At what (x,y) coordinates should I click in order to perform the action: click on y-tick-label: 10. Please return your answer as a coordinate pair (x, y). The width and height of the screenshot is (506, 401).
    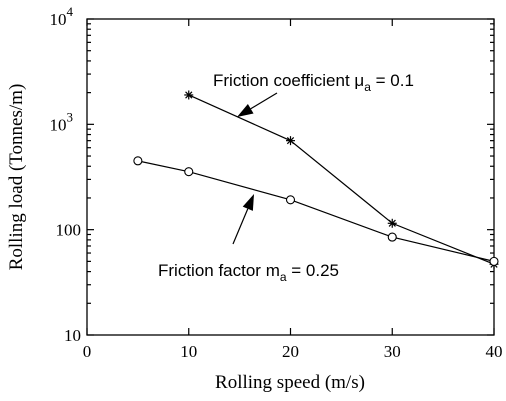
    Looking at the image, I should click on (72, 335).